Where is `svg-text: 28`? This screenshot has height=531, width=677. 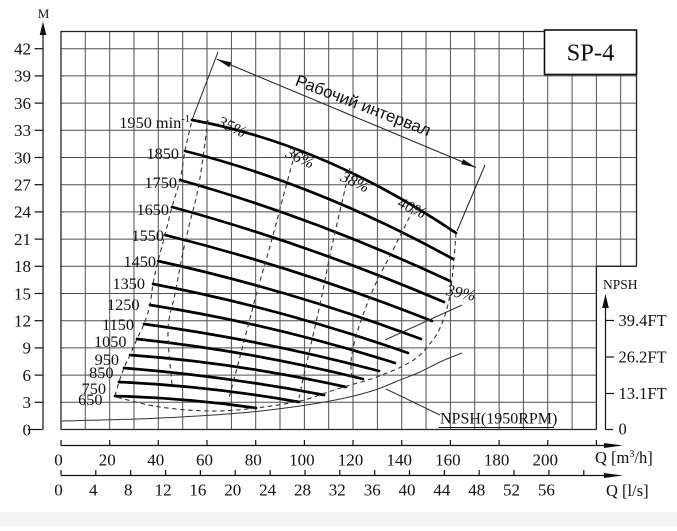
svg-text: 28 is located at coordinates (302, 490).